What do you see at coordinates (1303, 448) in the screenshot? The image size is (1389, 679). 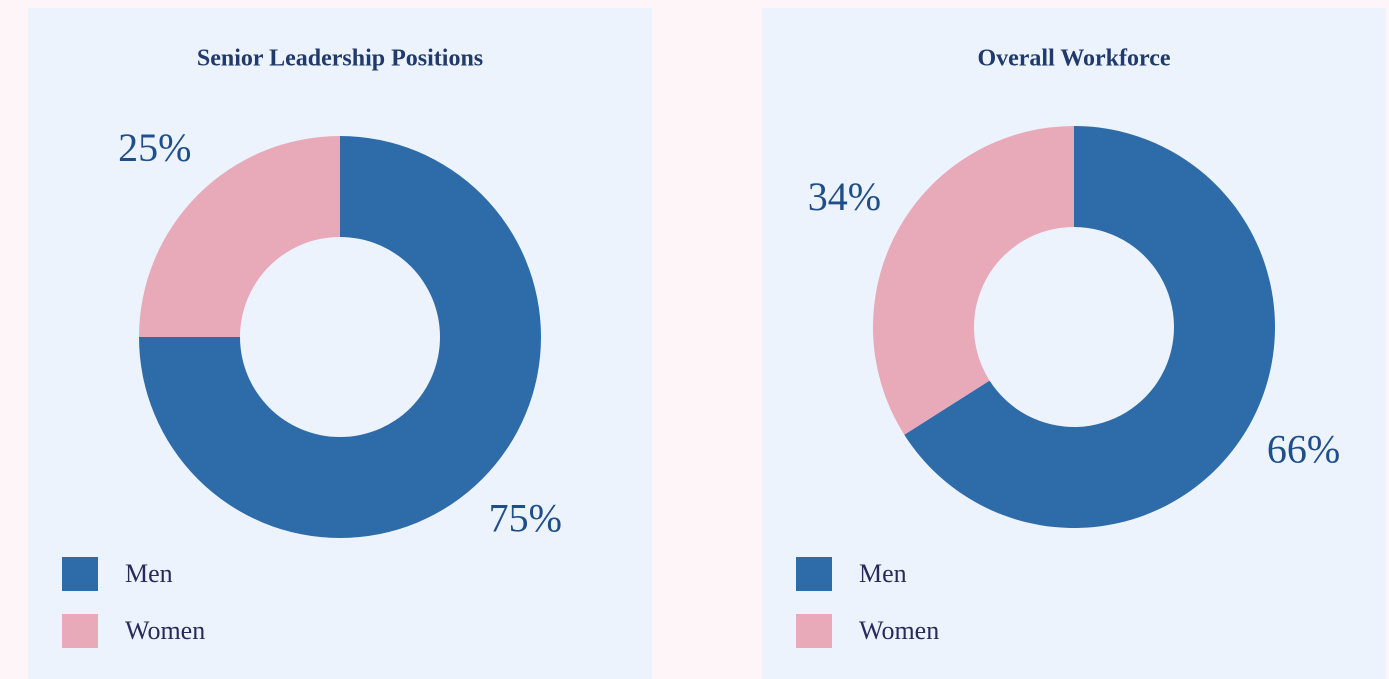 I see `value-label: 66%` at bounding box center [1303, 448].